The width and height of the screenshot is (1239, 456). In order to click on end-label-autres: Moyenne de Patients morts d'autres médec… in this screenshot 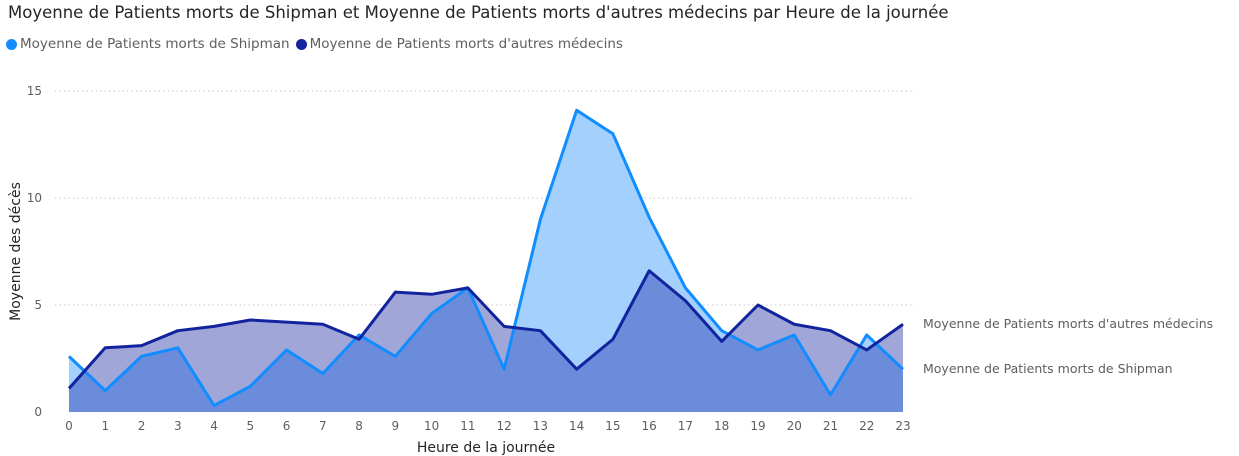, I will do `click(1068, 323)`.